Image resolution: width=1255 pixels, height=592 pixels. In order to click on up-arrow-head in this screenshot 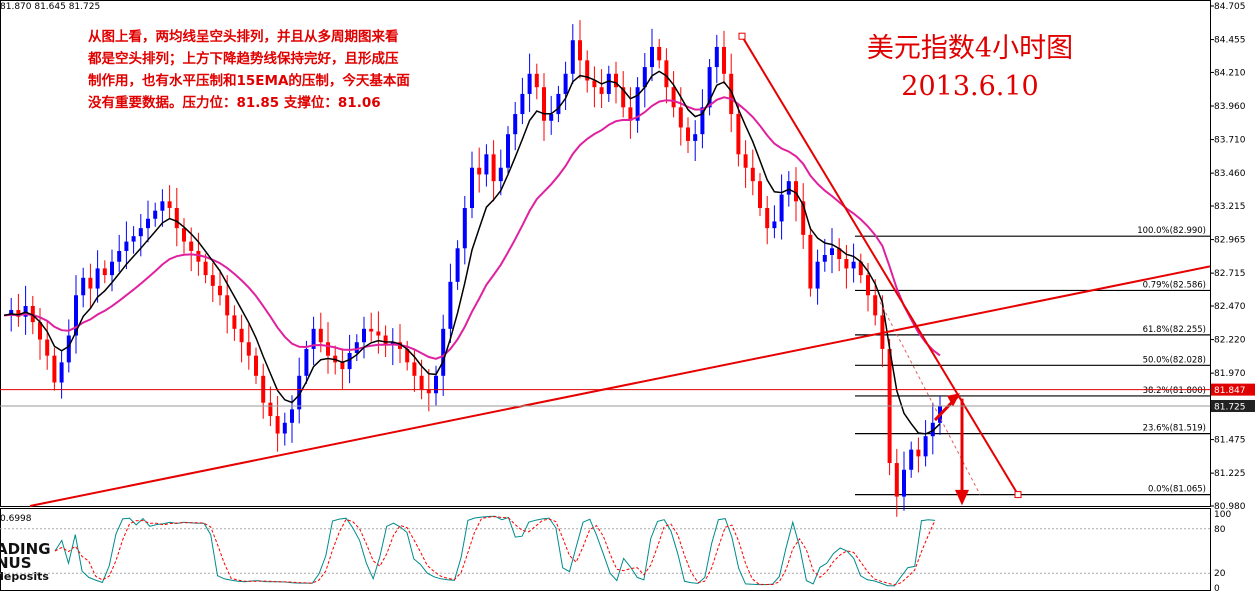, I will do `click(953, 400)`.